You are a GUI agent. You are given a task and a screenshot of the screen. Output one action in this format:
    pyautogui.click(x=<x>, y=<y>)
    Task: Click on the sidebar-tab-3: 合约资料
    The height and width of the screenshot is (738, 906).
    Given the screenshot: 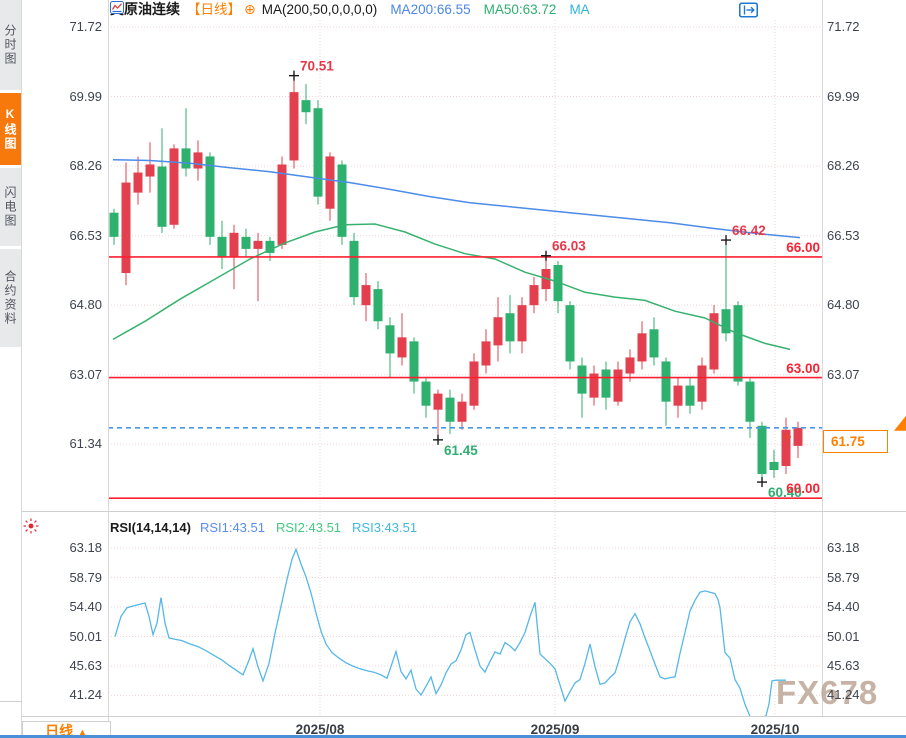 What is the action you would take?
    pyautogui.click(x=10, y=298)
    